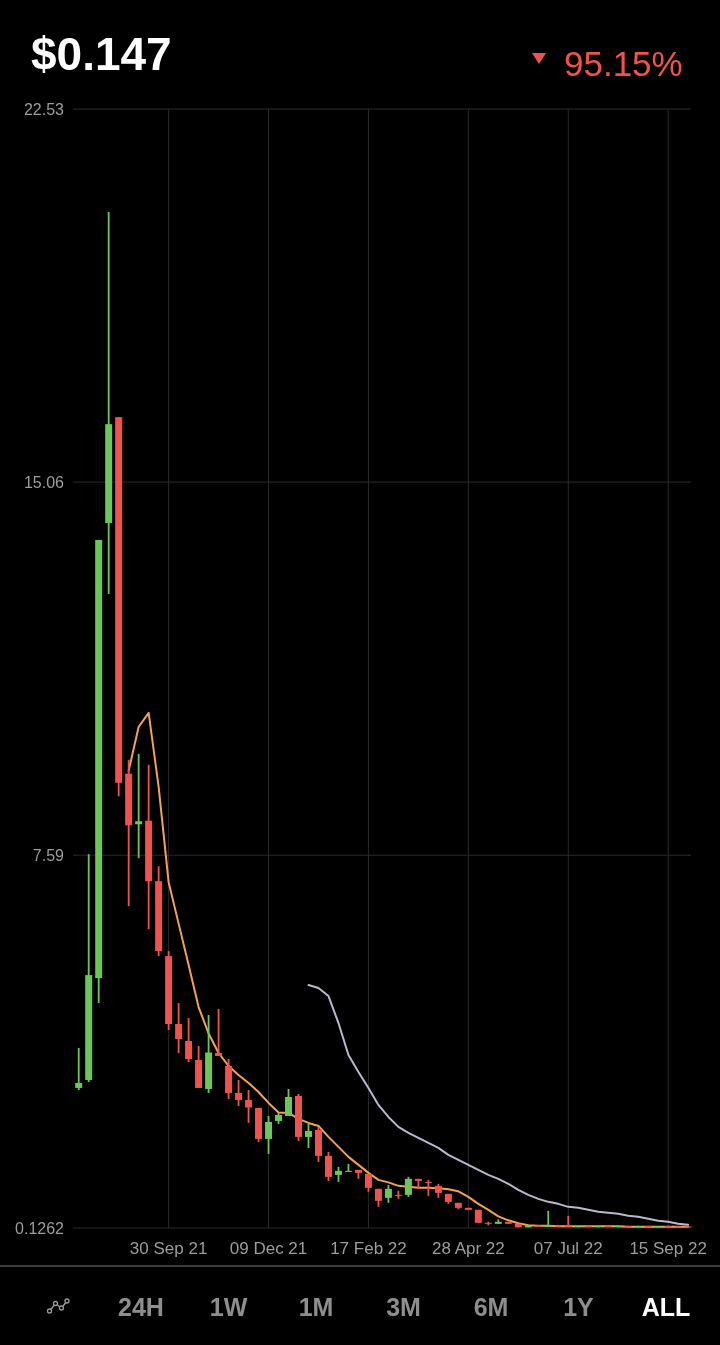 This screenshot has width=720, height=1345. What do you see at coordinates (403, 1307) in the screenshot?
I see `text: 3M` at bounding box center [403, 1307].